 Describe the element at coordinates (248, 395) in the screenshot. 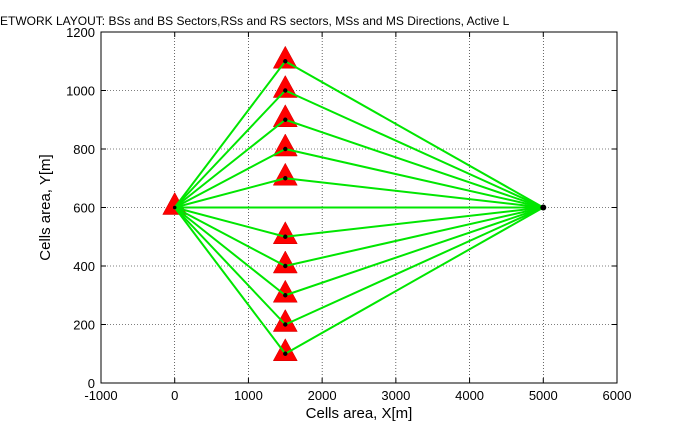

I see `x-tick-label: 1000` at that location.